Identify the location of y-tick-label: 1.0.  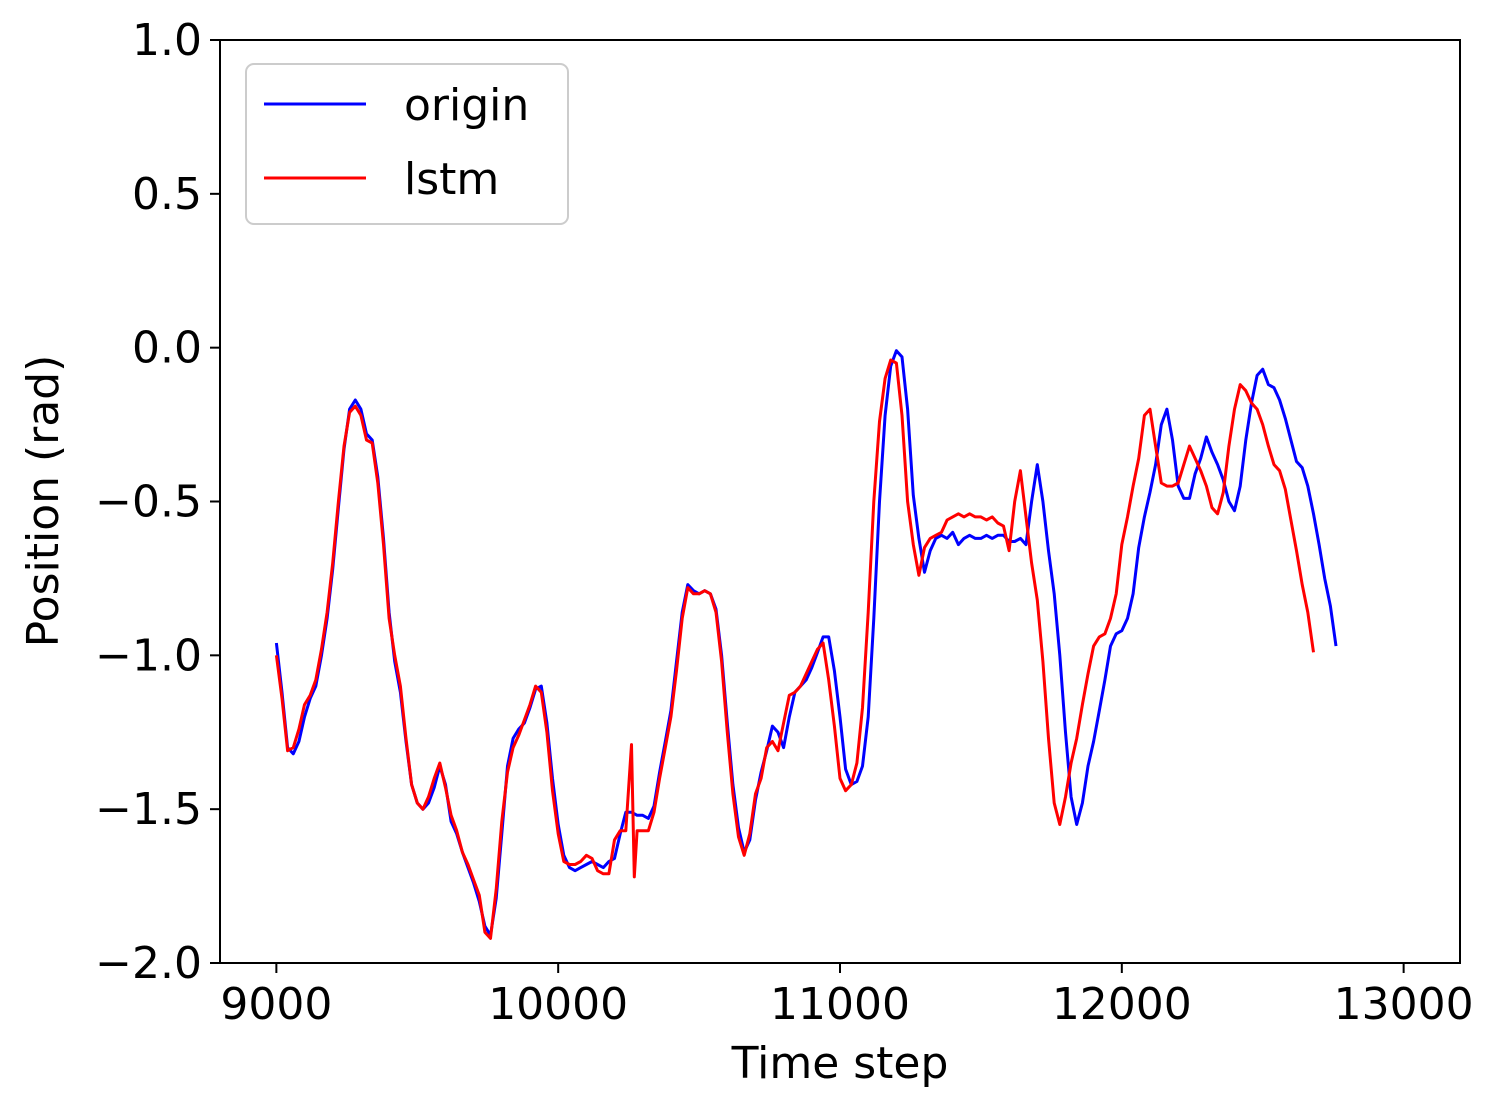
(167, 40).